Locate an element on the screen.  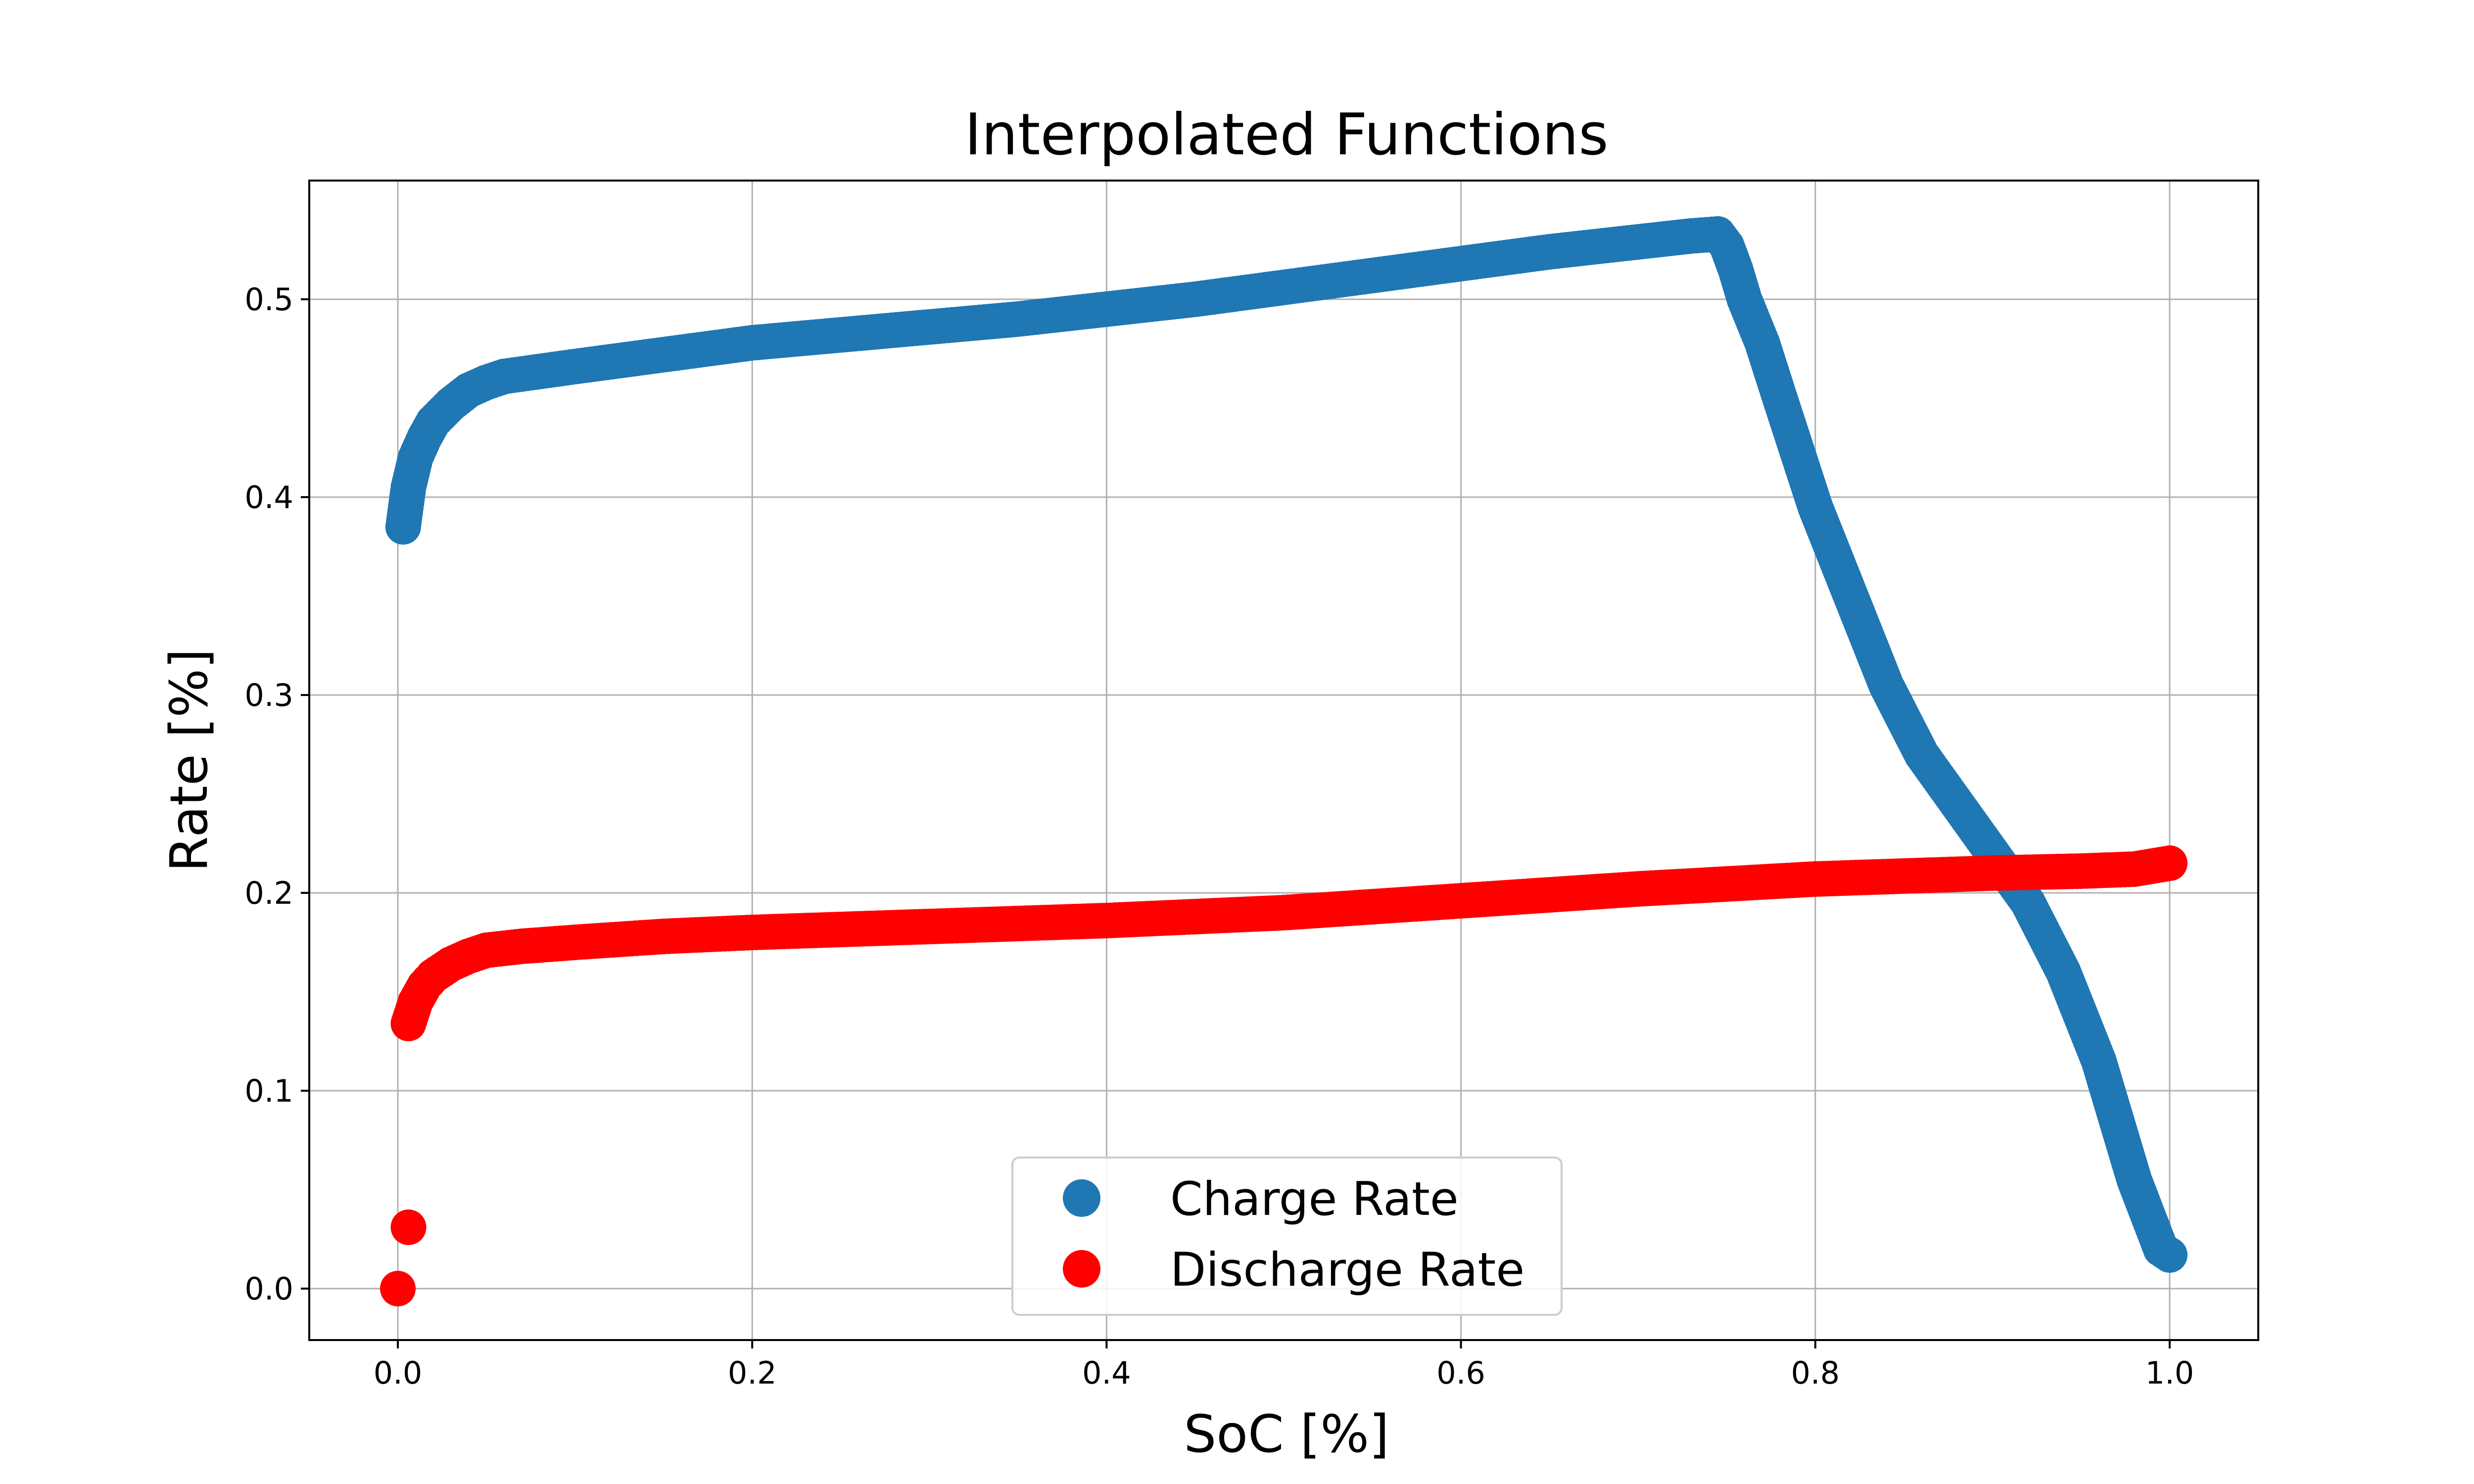
x-tick-label: 0.0 is located at coordinates (399, 1373).